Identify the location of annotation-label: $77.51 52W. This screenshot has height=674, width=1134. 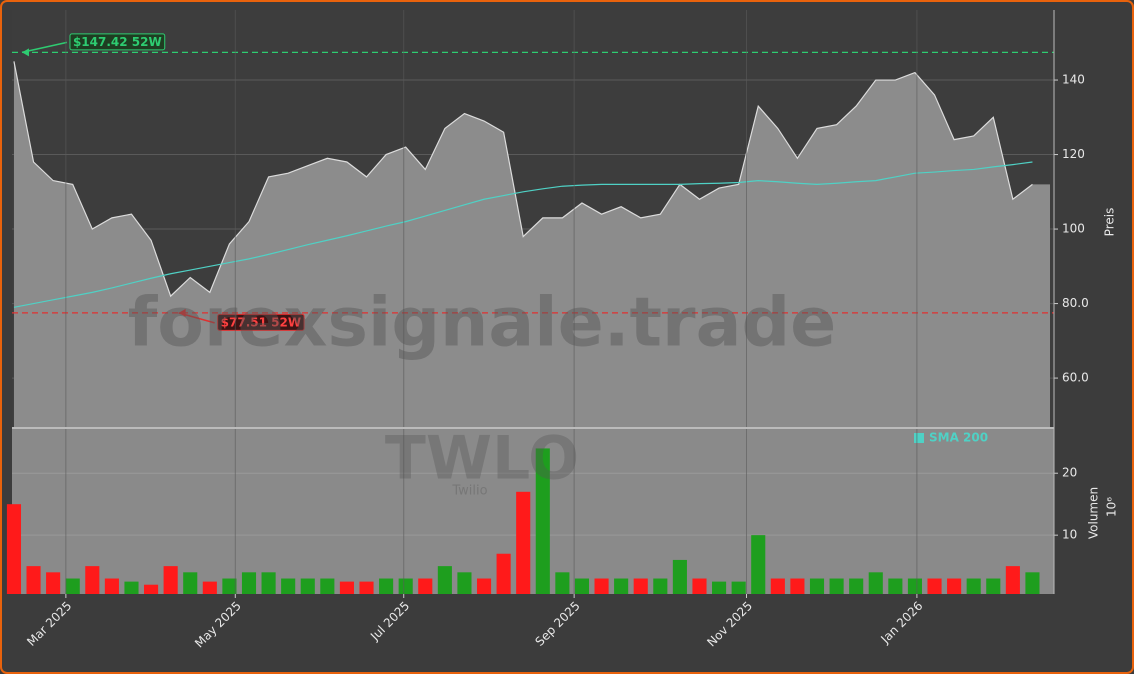
(261, 322).